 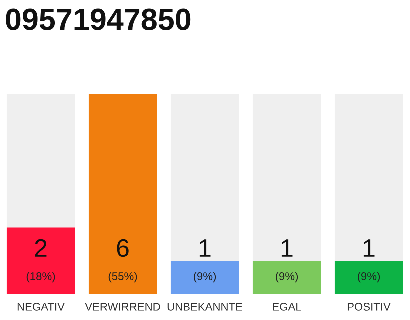 What do you see at coordinates (369, 307) in the screenshot?
I see `x-tick-label: POSITIV` at bounding box center [369, 307].